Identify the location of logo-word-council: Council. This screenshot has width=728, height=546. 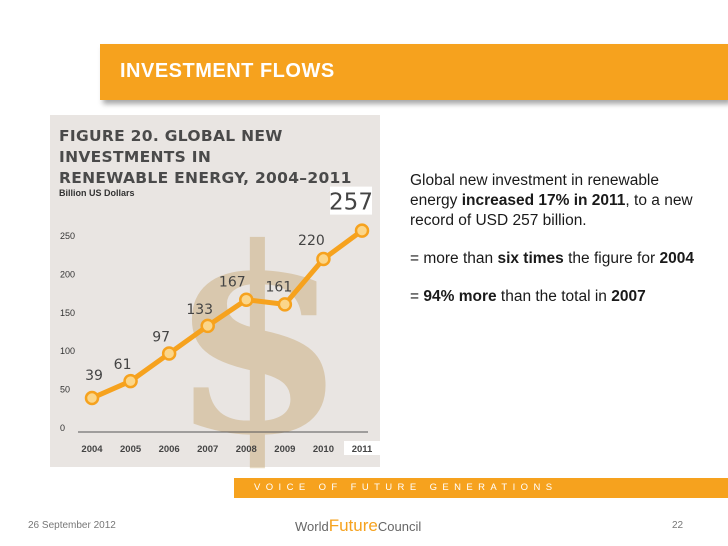
(399, 526).